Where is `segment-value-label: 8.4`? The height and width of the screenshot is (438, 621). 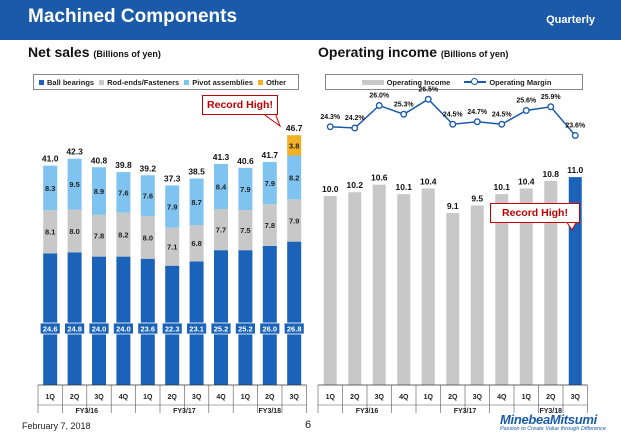
segment-value-label: 8.4 is located at coordinates (221, 187).